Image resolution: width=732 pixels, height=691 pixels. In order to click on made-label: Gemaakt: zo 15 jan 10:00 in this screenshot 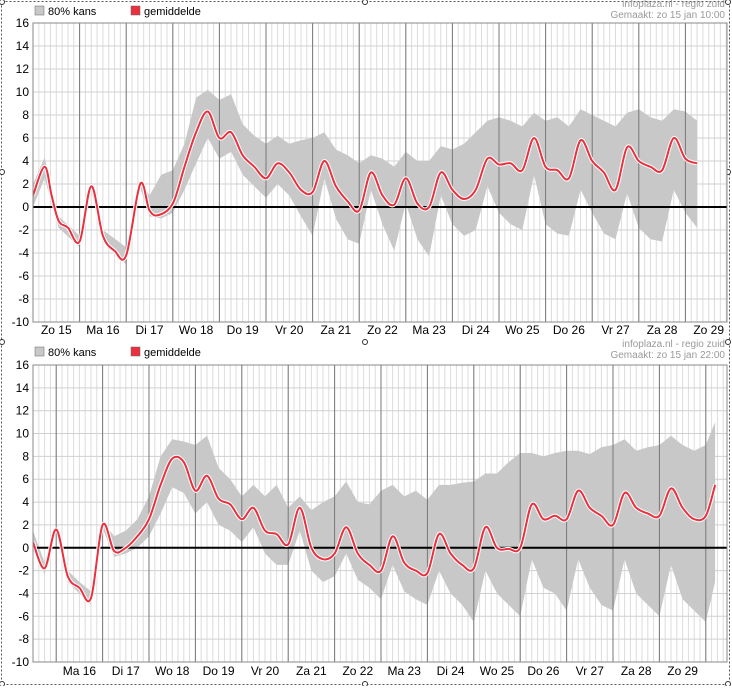, I will do `click(667, 15)`.